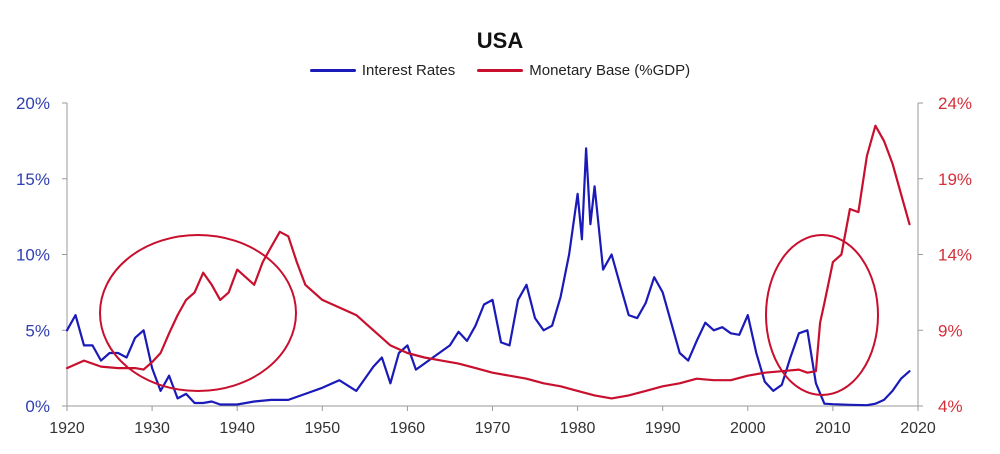 This screenshot has width=1000, height=454. What do you see at coordinates (33, 255) in the screenshot?
I see `left-tick-label: 10%` at bounding box center [33, 255].